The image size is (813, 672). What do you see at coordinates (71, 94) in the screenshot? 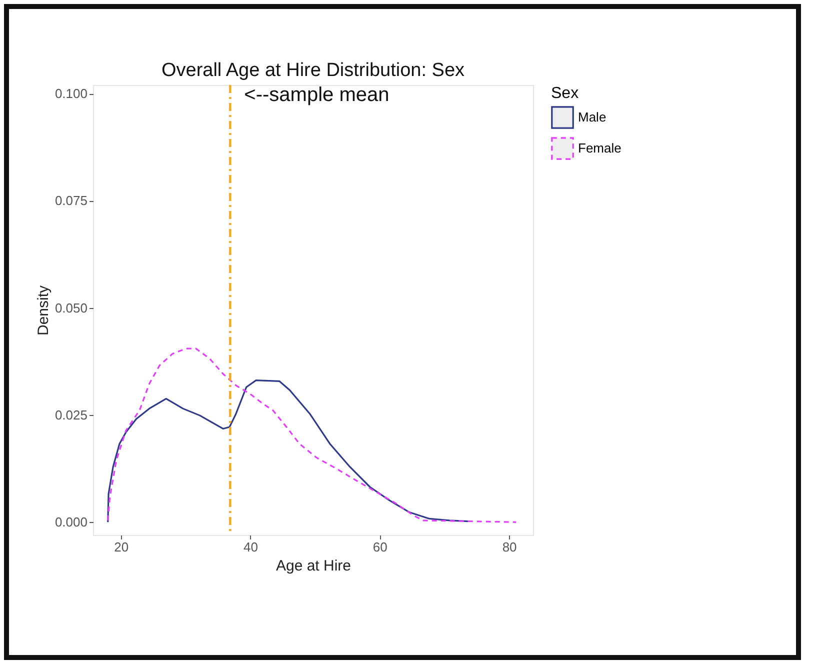
I see `y-tick-label: 0.100` at bounding box center [71, 94].